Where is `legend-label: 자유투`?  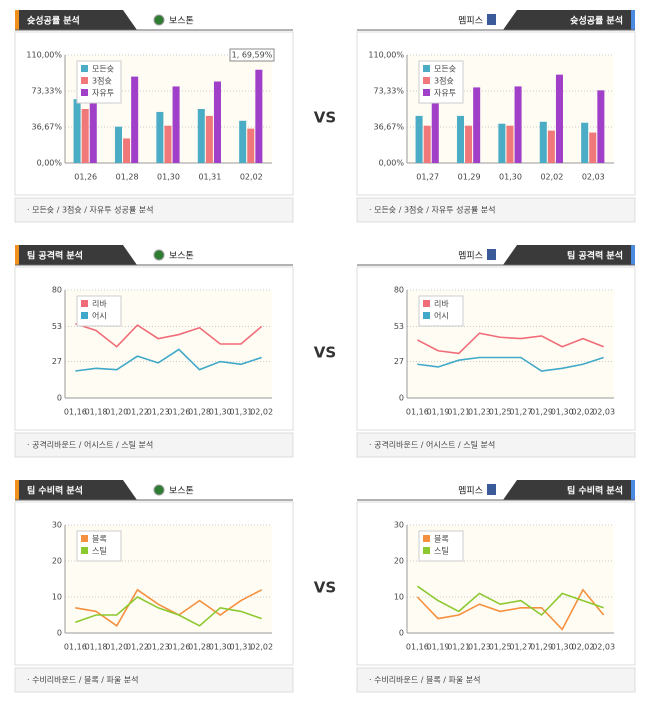 legend-label: 자유투 is located at coordinates (103, 93).